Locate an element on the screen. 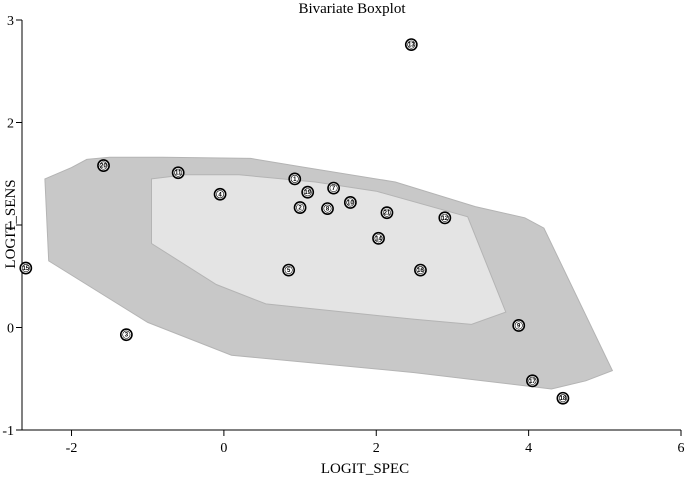 The height and width of the screenshot is (479, 685). point-label: 8 is located at coordinates (328, 210).